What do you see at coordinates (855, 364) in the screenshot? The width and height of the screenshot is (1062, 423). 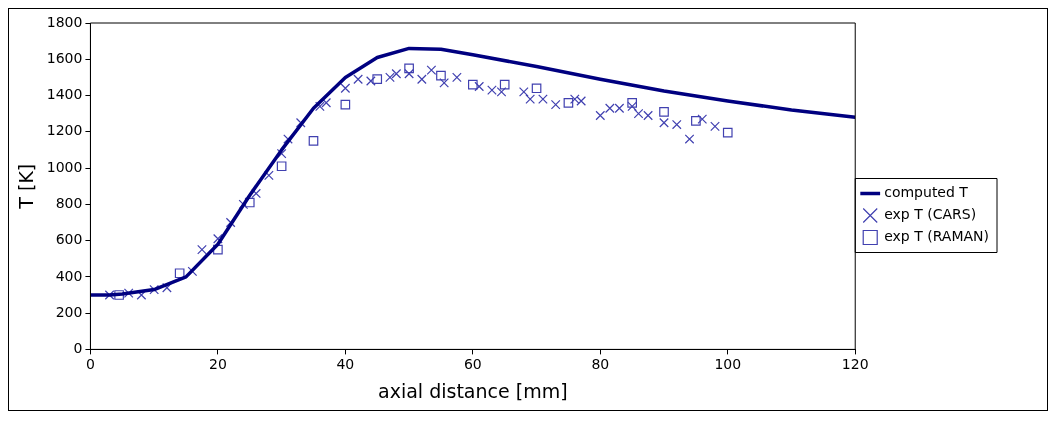 I see `x-tick-label: 120` at bounding box center [855, 364].